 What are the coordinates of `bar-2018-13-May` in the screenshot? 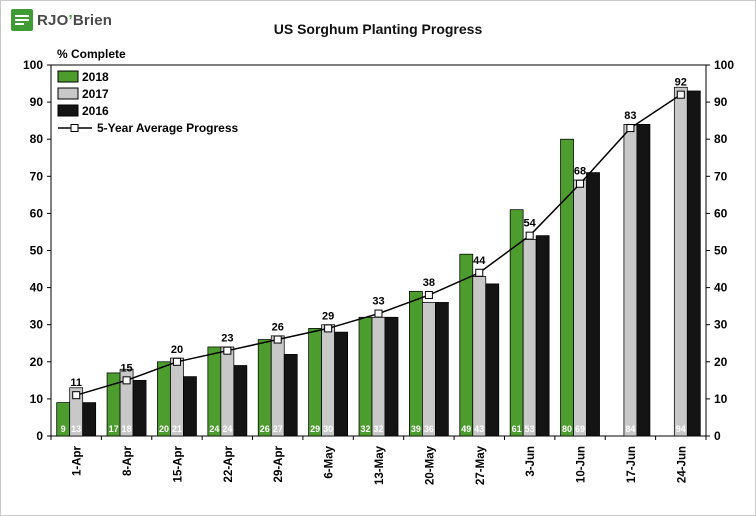 It's located at (365, 376).